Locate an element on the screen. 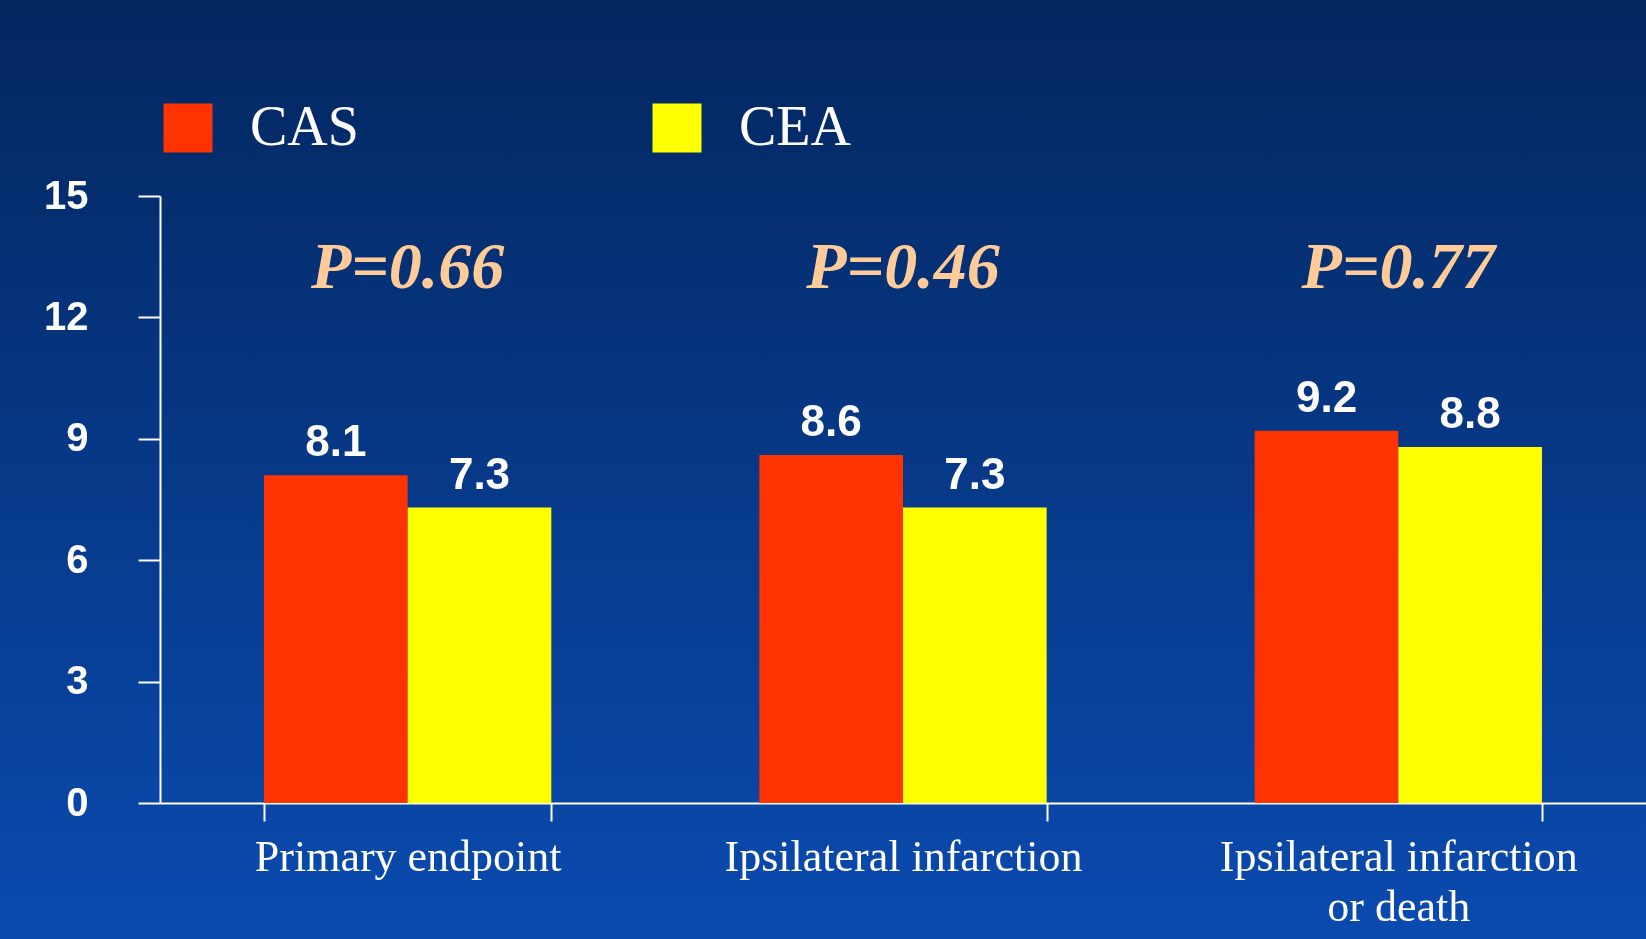  annotation: P=0.66 is located at coordinates (407, 265).